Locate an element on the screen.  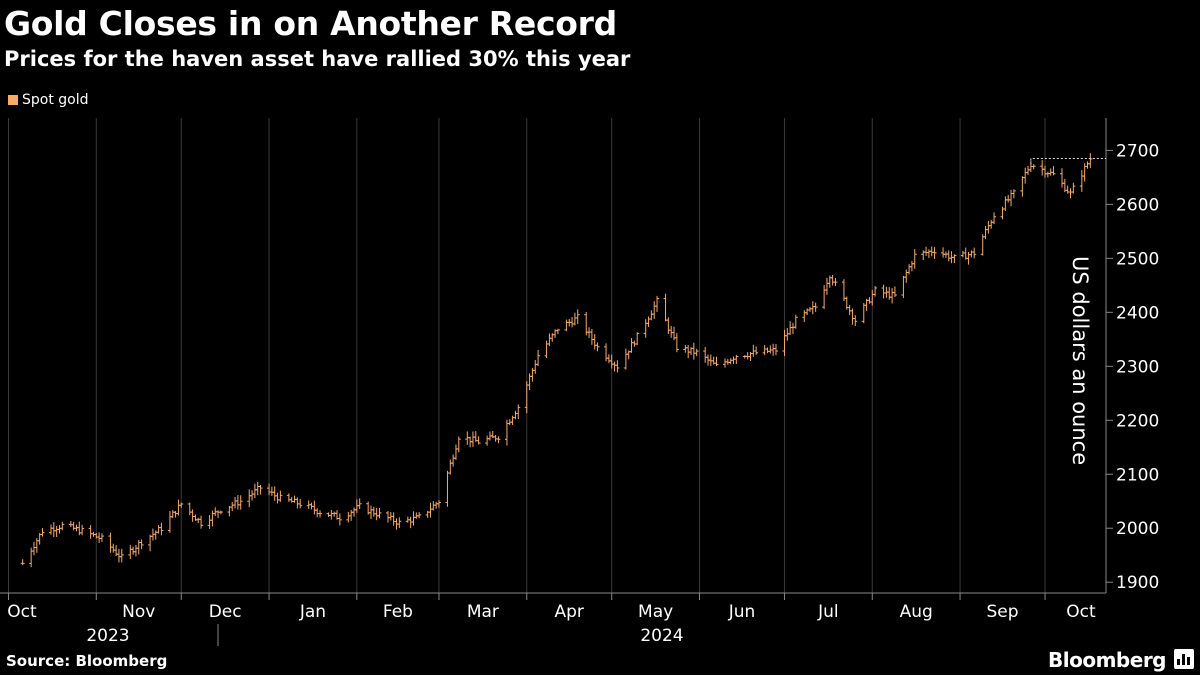
x-tick-label: Jul is located at coordinates (828, 612).